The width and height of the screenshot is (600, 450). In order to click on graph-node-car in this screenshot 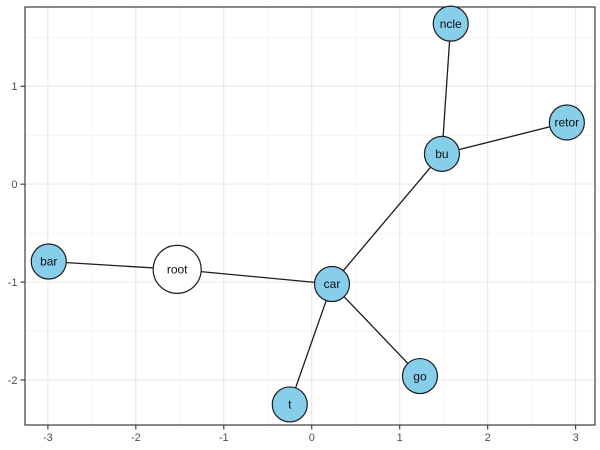, I will do `click(332, 284)`.